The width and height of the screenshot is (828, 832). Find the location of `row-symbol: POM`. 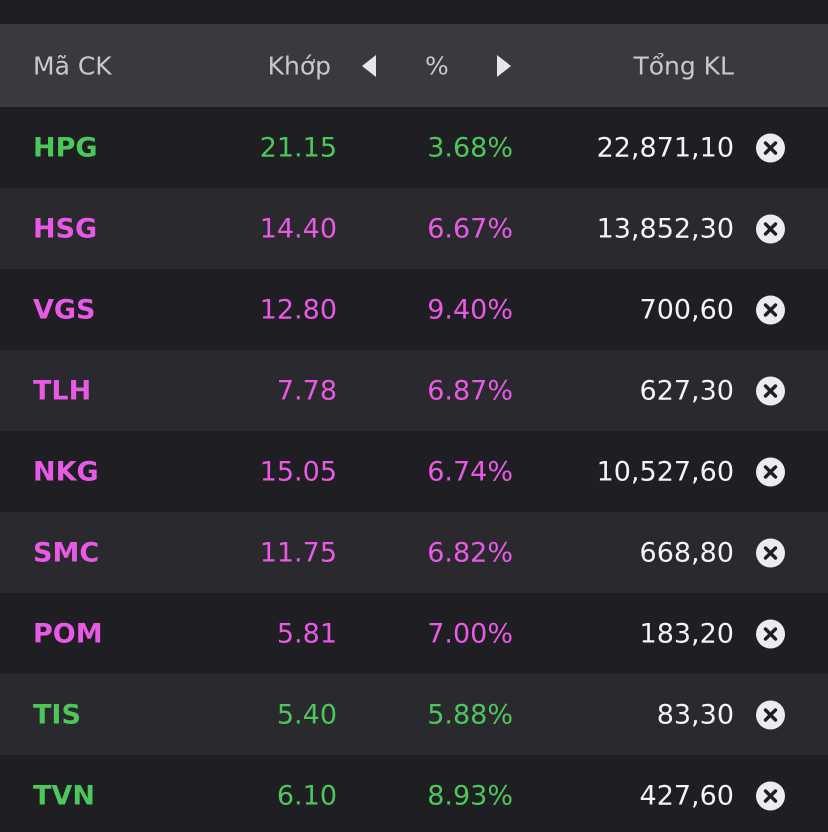

row-symbol: POM is located at coordinates (68, 633).